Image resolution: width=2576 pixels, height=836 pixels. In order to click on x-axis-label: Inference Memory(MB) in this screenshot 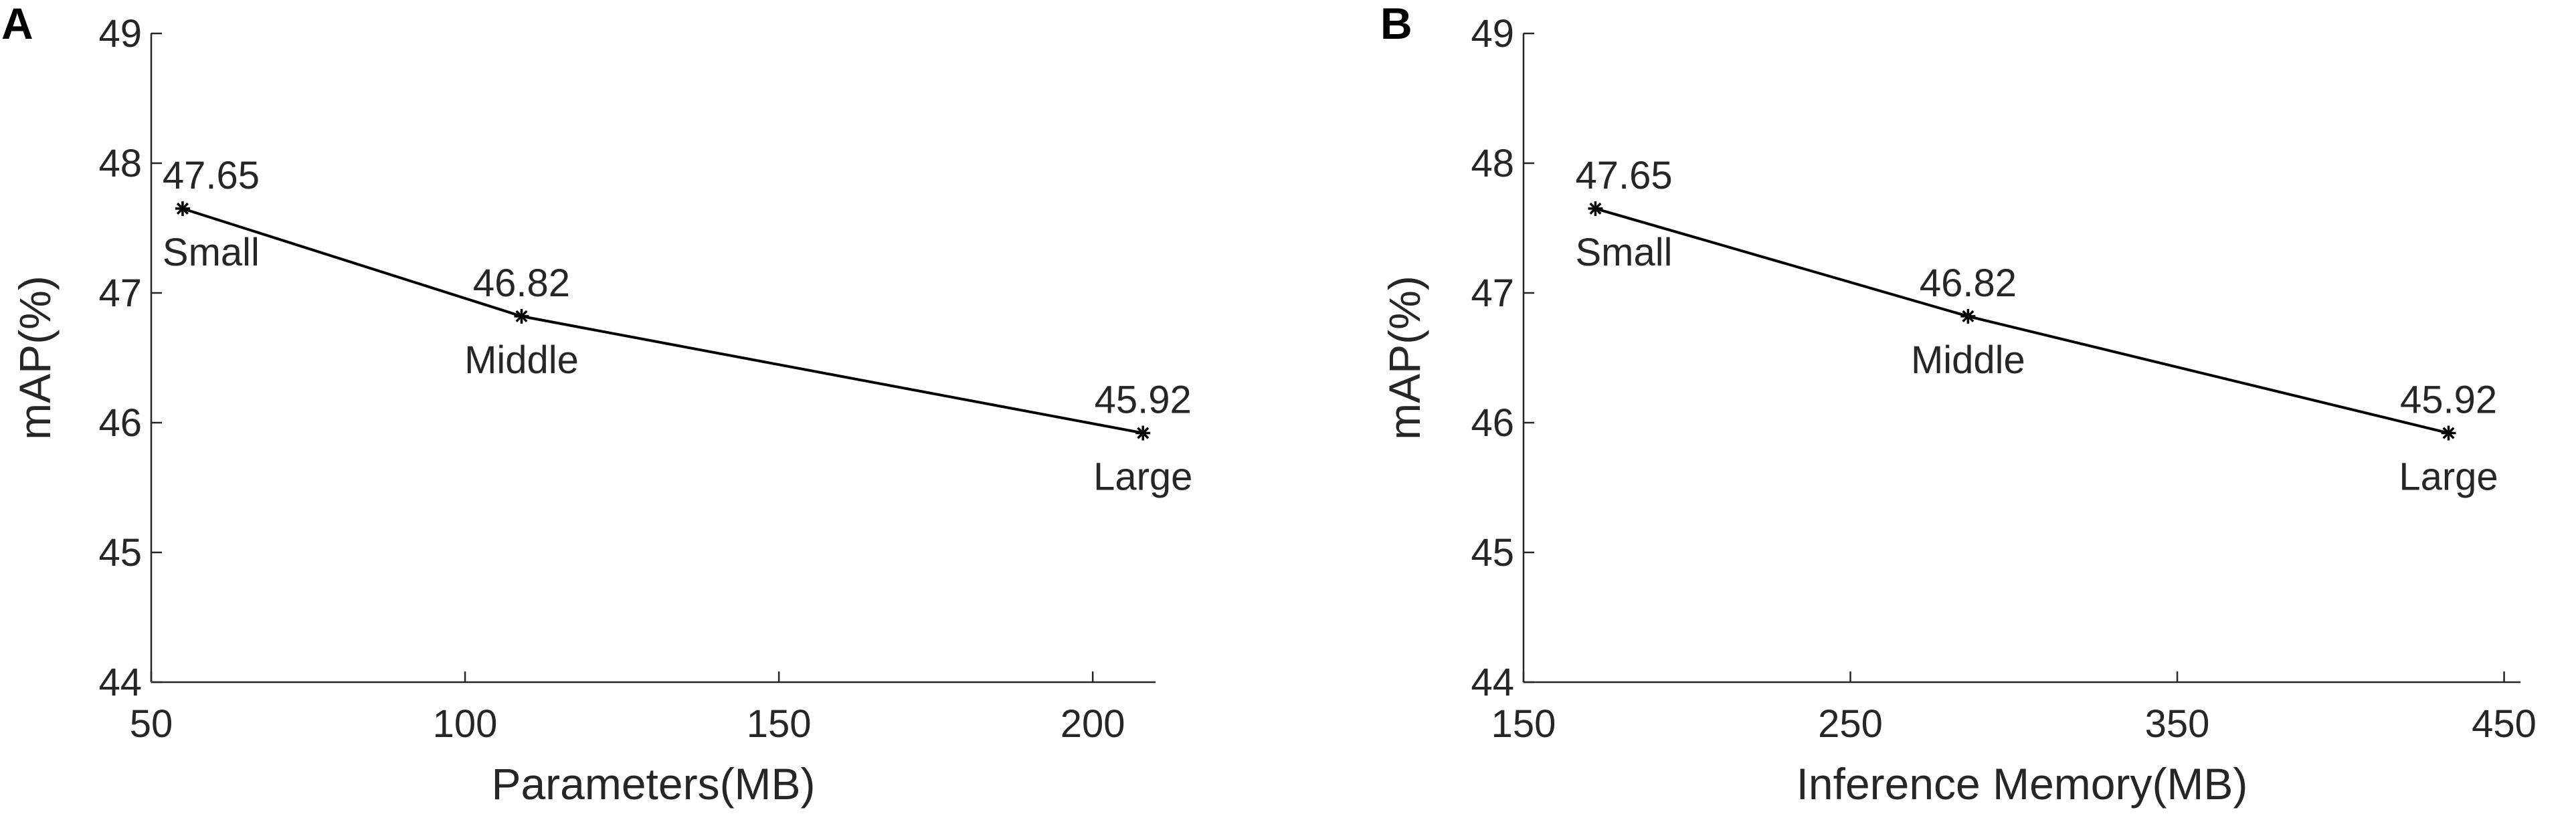, I will do `click(2022, 784)`.